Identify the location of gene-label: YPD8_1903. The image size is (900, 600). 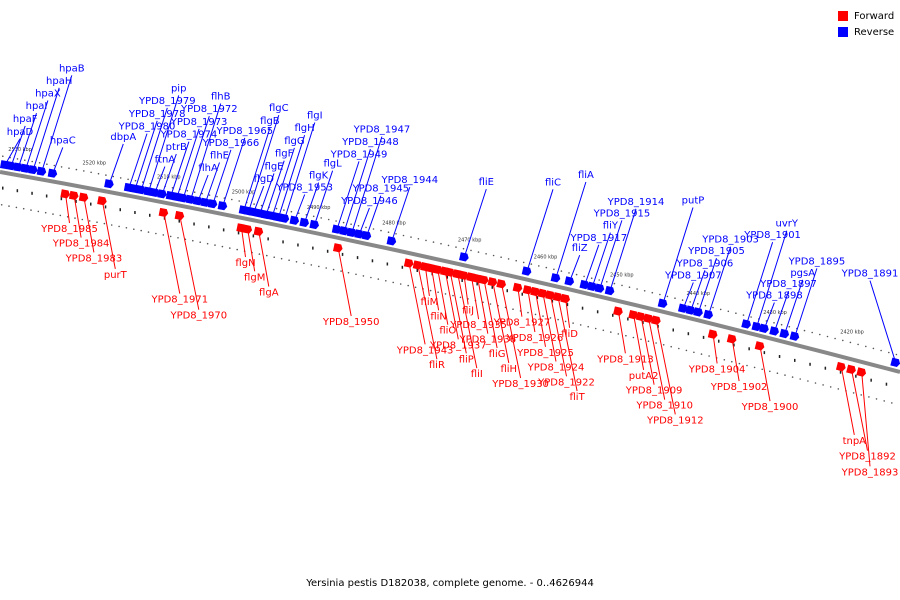
(730, 240).